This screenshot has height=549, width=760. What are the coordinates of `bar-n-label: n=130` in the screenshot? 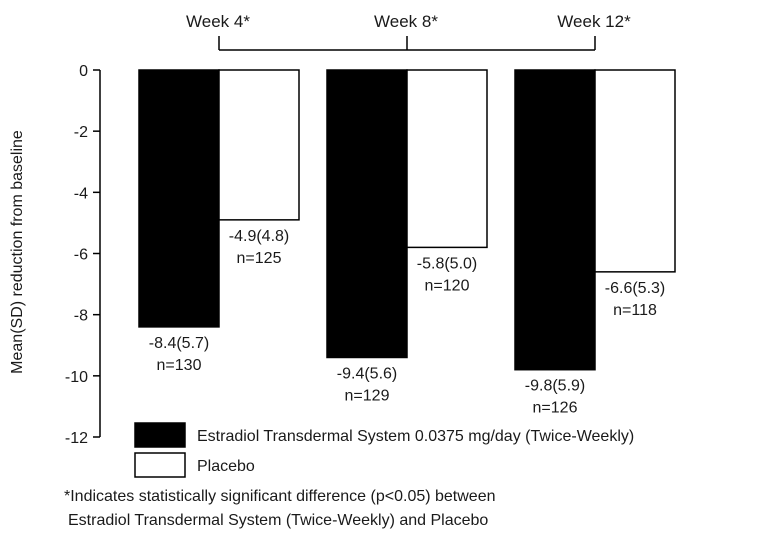 It's located at (179, 365).